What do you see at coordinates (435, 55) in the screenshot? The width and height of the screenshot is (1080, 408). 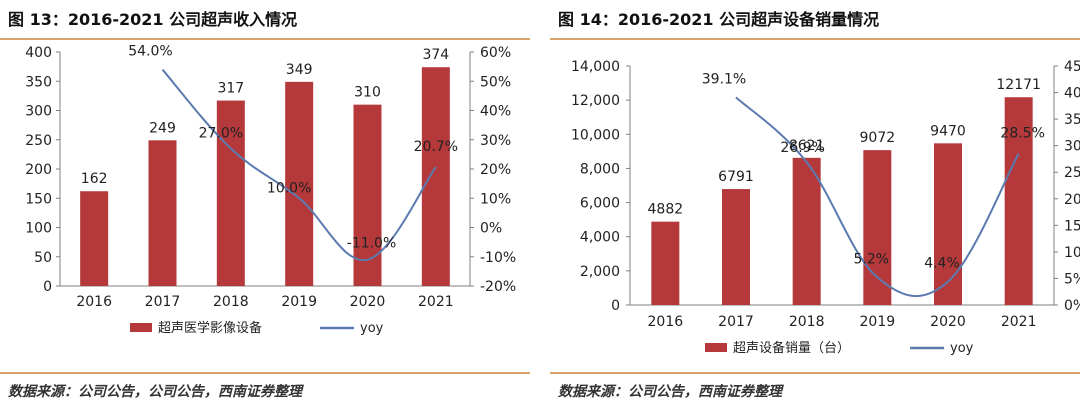 I see `bar-value-label: 374` at bounding box center [435, 55].